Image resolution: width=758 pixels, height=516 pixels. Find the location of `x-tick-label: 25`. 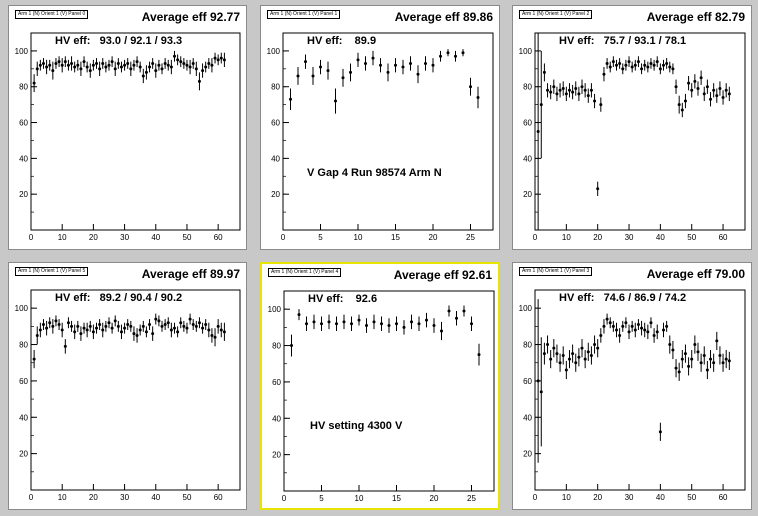

x-tick-label: 25 is located at coordinates (471, 498).